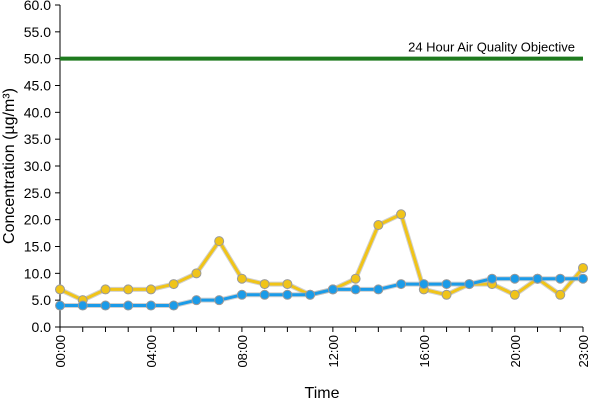 This screenshot has width=600, height=400. What do you see at coordinates (37, 193) in the screenshot?
I see `y-tick-label: 25.0` at bounding box center [37, 193].